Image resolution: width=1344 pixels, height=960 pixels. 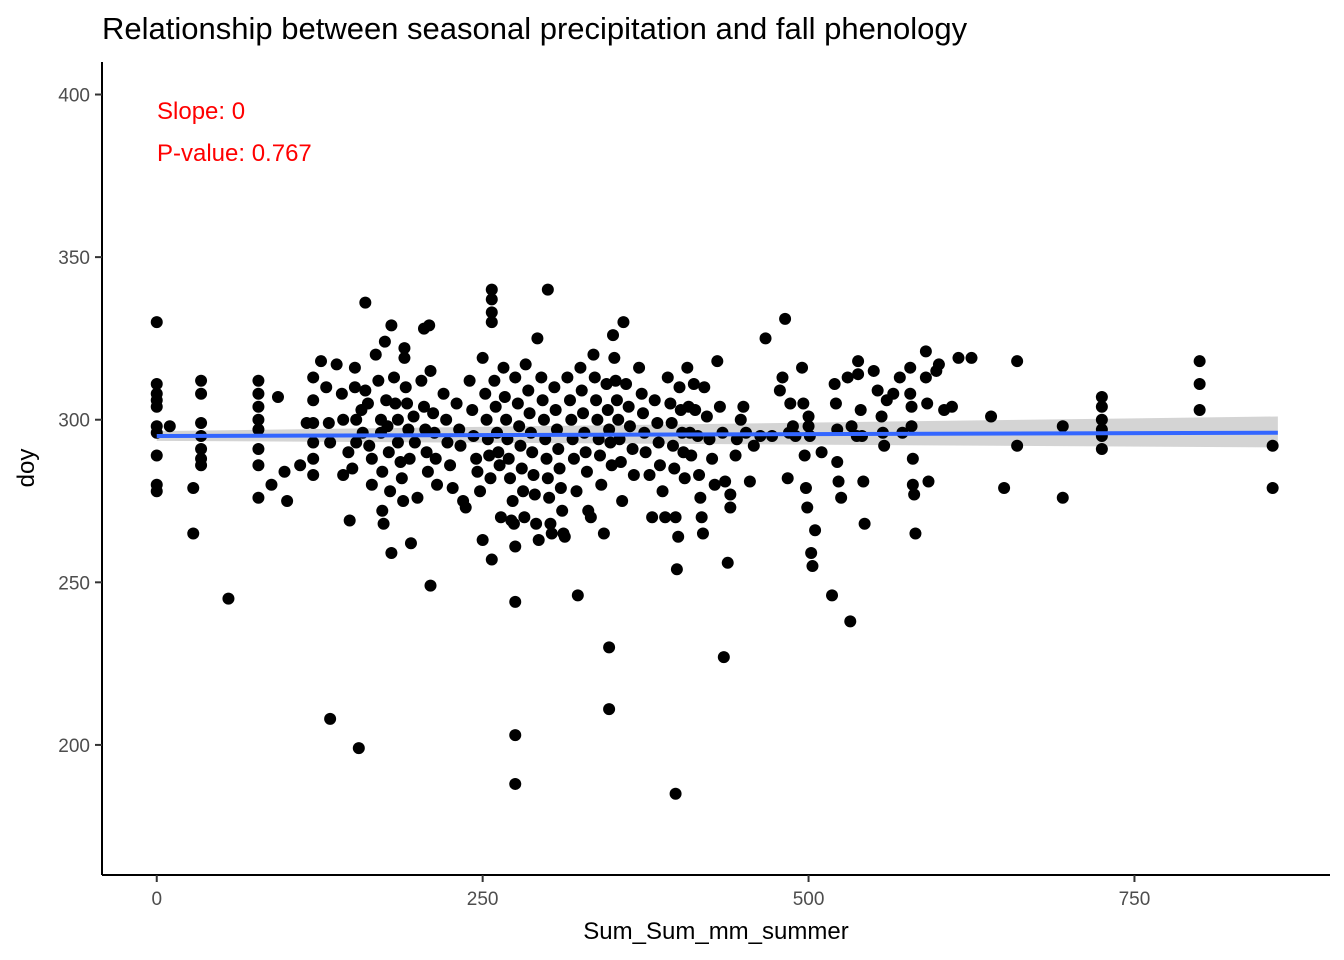 I want to click on y-tick-label: 300, so click(x=74, y=421).